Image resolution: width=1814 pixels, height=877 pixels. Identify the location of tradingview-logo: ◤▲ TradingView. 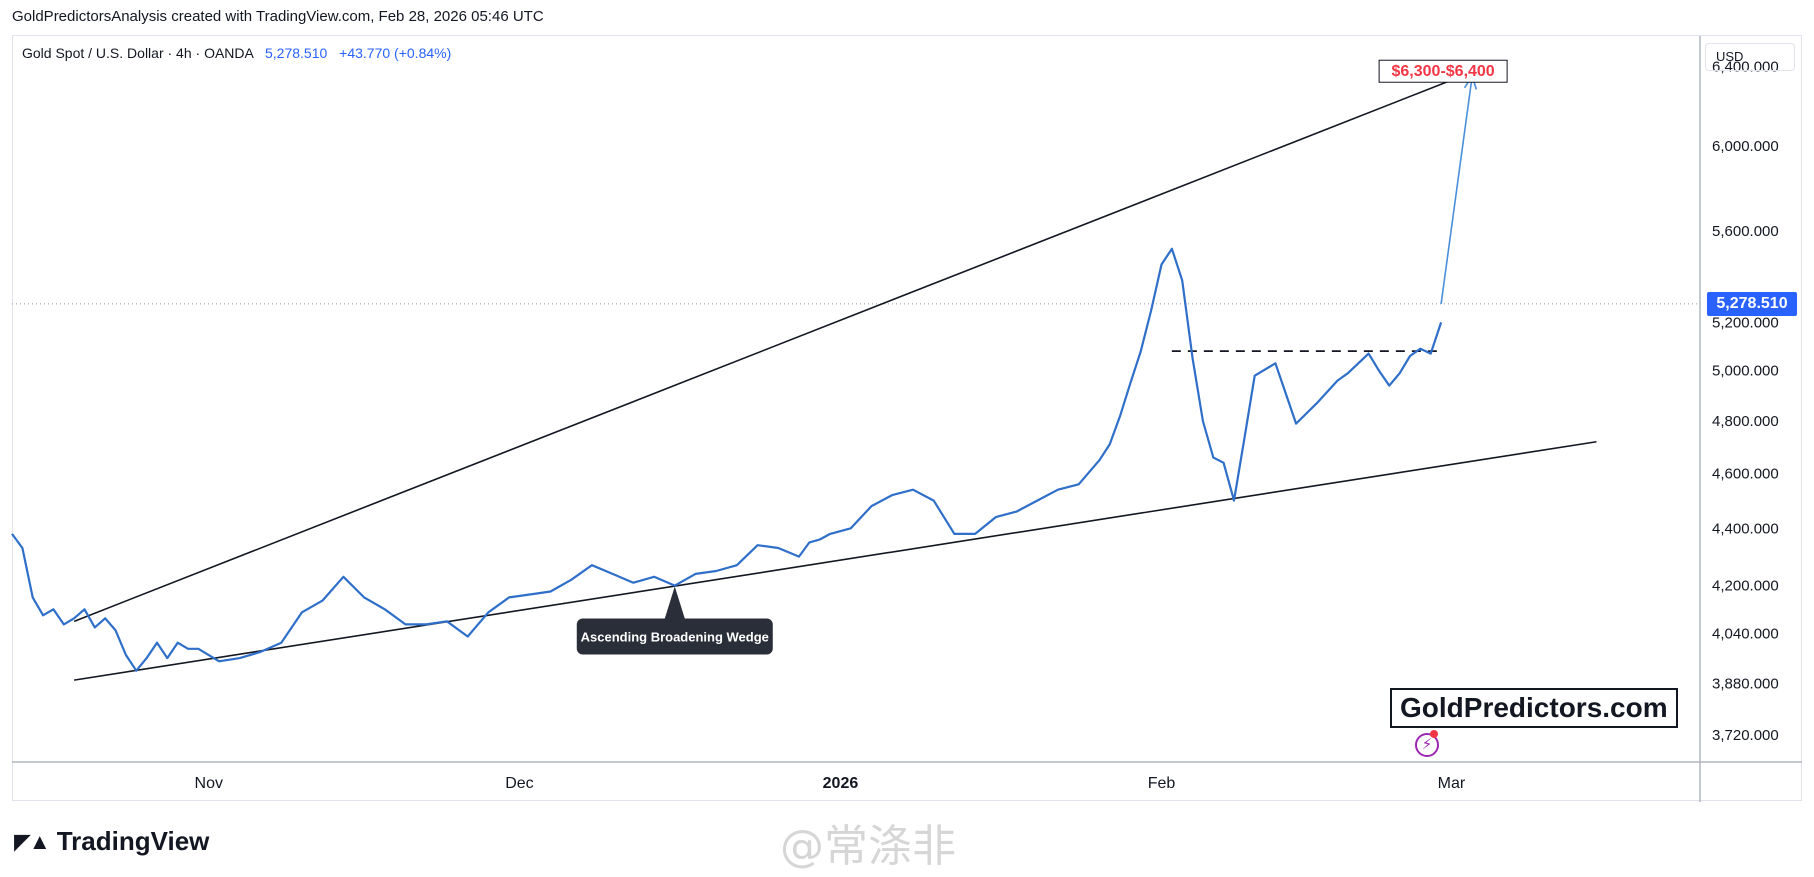
(111, 841).